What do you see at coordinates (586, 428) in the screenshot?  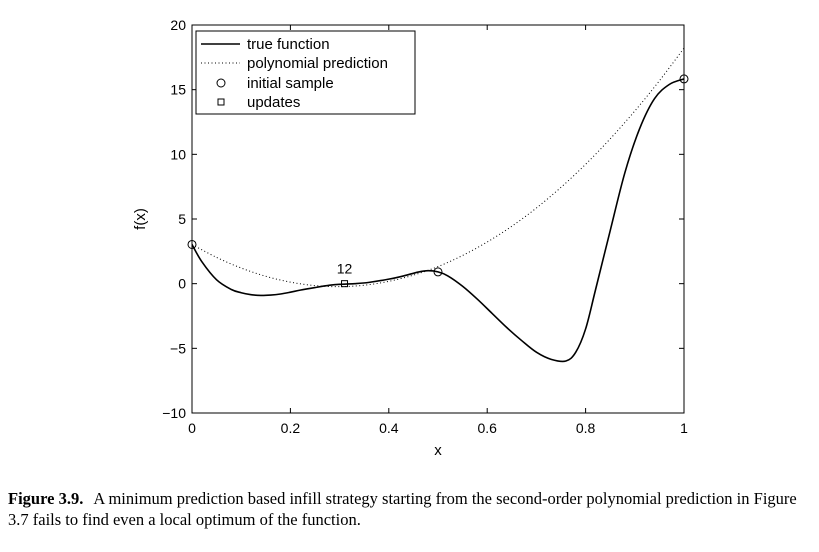 I see `x-tick-label: 0.8` at bounding box center [586, 428].